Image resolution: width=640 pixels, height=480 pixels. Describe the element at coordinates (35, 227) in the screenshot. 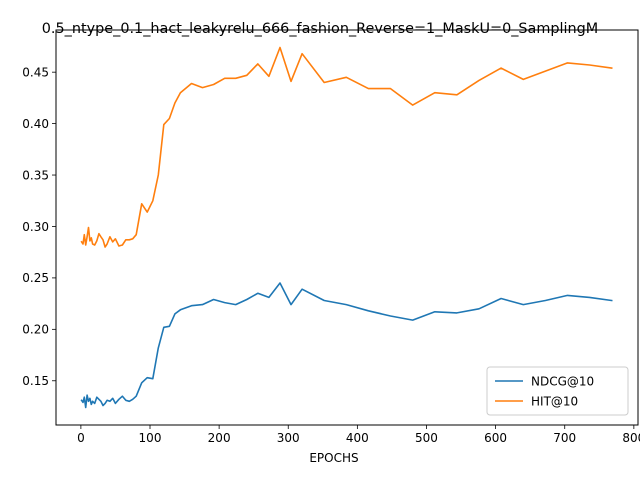

I see `y-tick-label: 0.30` at that location.